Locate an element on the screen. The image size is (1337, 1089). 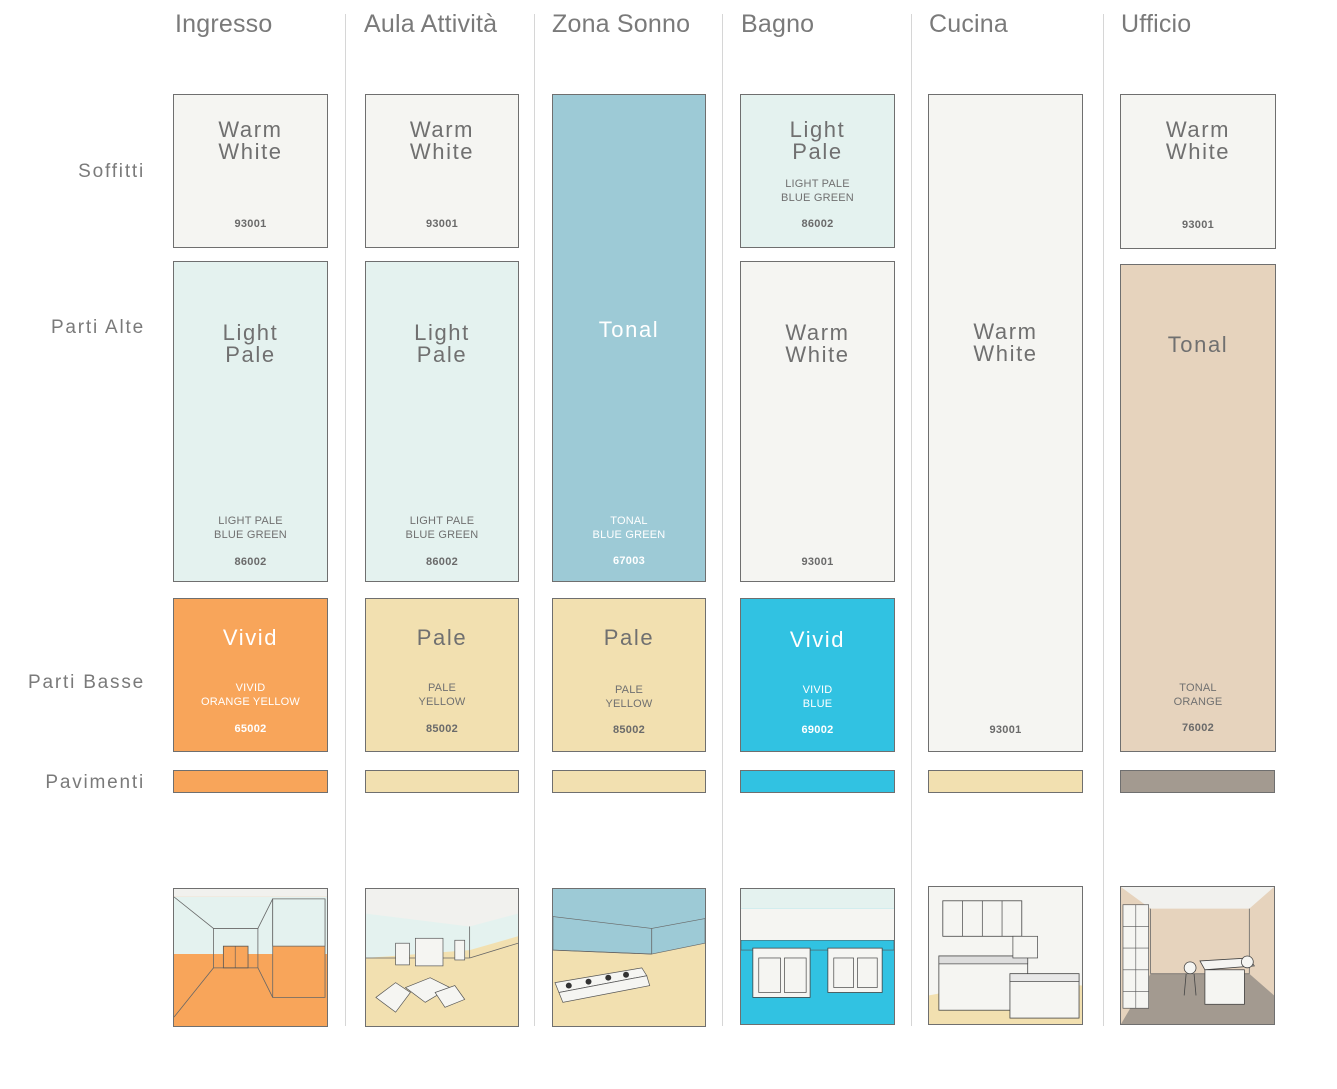
swatch-zona-sonno-parti-basse: Pale PALE YELLOW 85002 is located at coordinates (629, 675).